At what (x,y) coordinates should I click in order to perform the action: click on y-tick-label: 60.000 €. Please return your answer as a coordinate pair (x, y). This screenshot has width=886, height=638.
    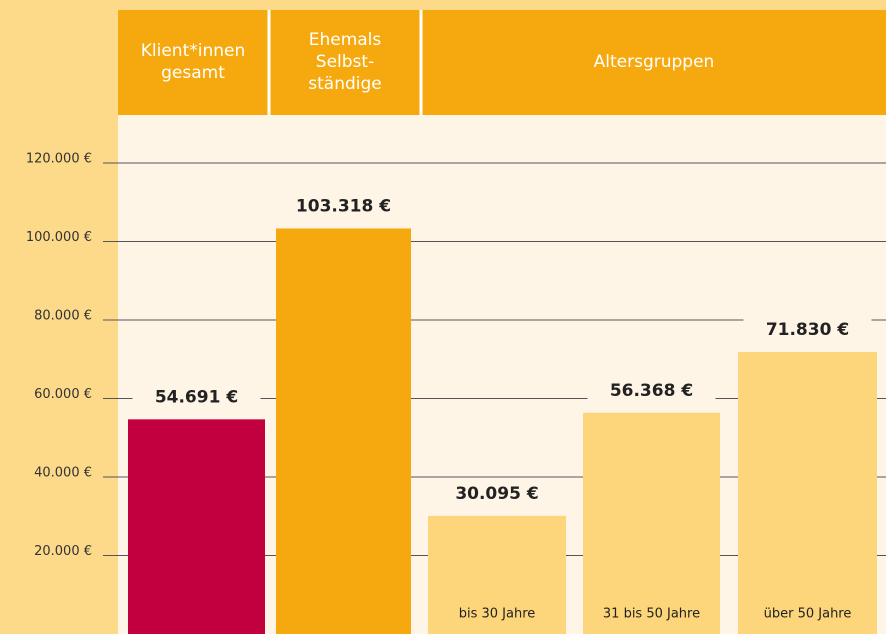
    Looking at the image, I should click on (63, 394).